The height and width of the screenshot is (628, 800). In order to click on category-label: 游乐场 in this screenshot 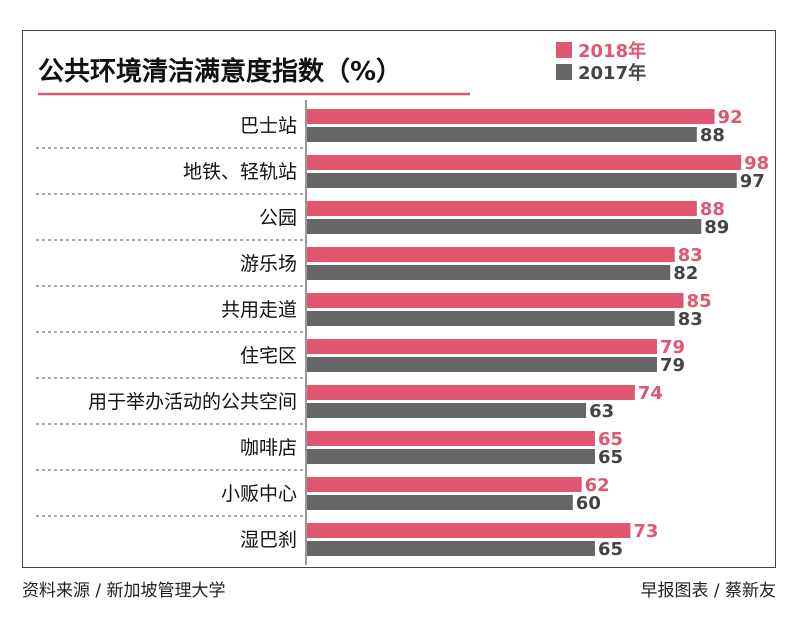, I will do `click(268, 264)`.